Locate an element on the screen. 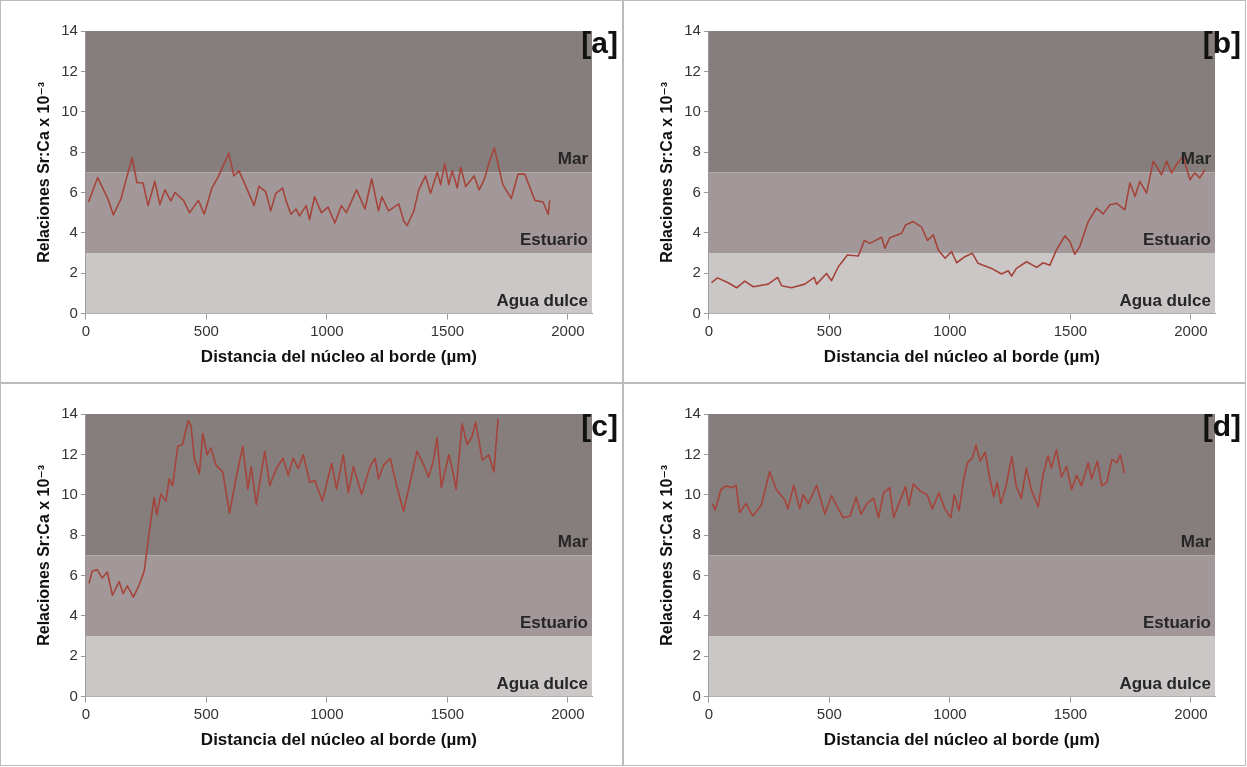 The image size is (1247, 767). annotation: [d] is located at coordinates (1221, 425).